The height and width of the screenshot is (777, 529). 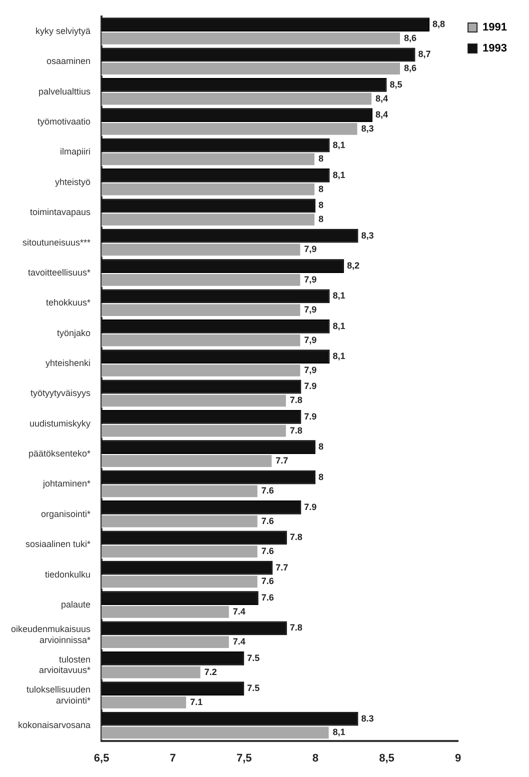 What do you see at coordinates (69, 303) in the screenshot?
I see `y-tick-label: tehokkuus*` at bounding box center [69, 303].